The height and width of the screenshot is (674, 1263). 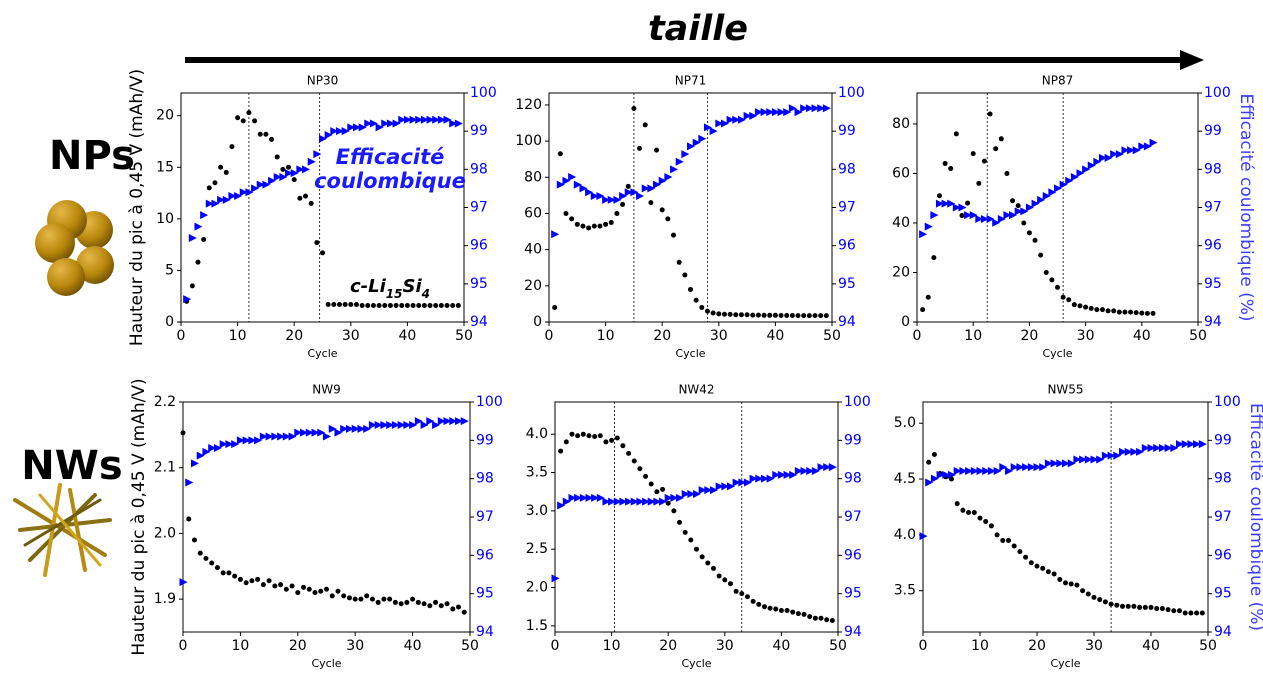 What do you see at coordinates (1037, 646) in the screenshot?
I see `x-tick-label: 20` at bounding box center [1037, 646].